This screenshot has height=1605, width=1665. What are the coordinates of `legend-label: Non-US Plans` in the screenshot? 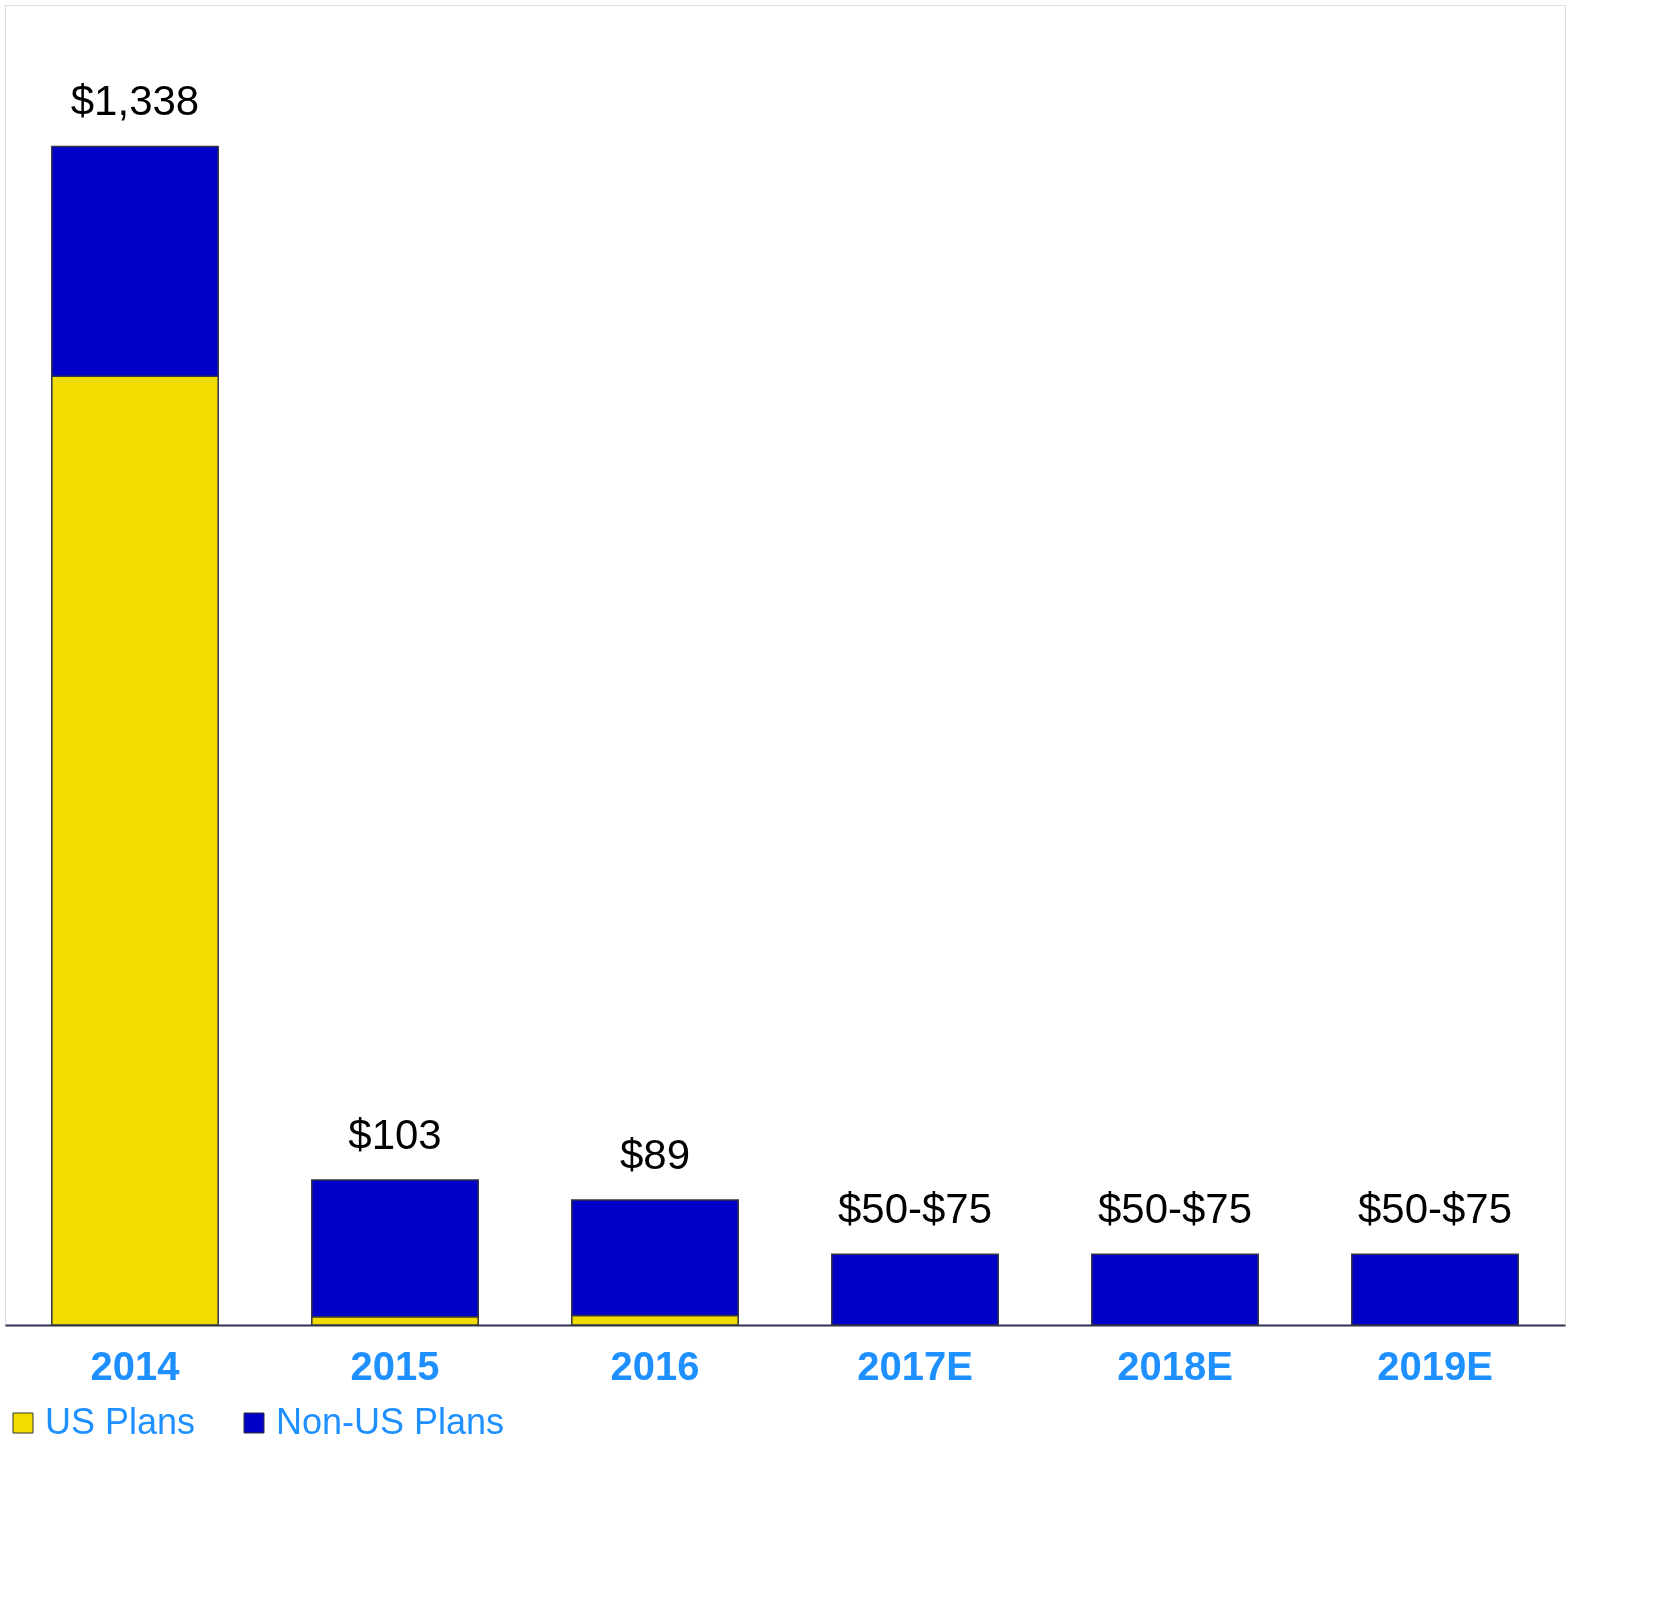 It's located at (390, 1421).